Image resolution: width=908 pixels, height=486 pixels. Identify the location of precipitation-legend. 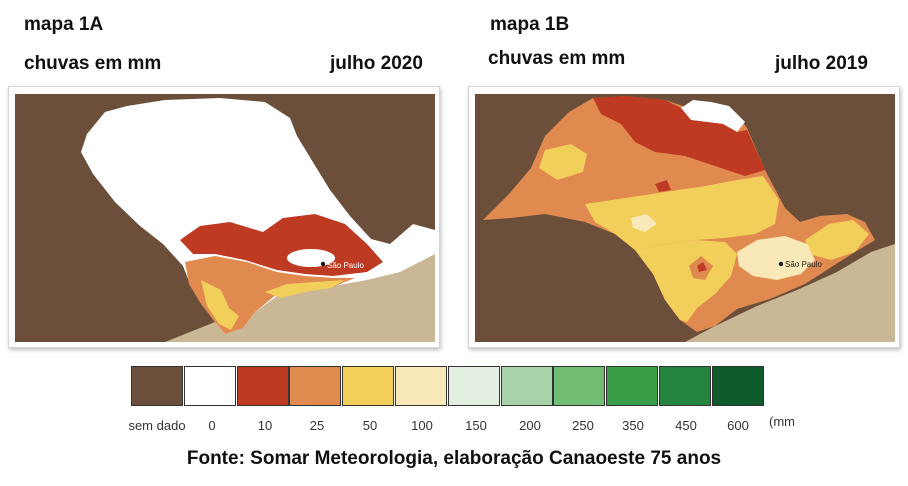
(448, 387).